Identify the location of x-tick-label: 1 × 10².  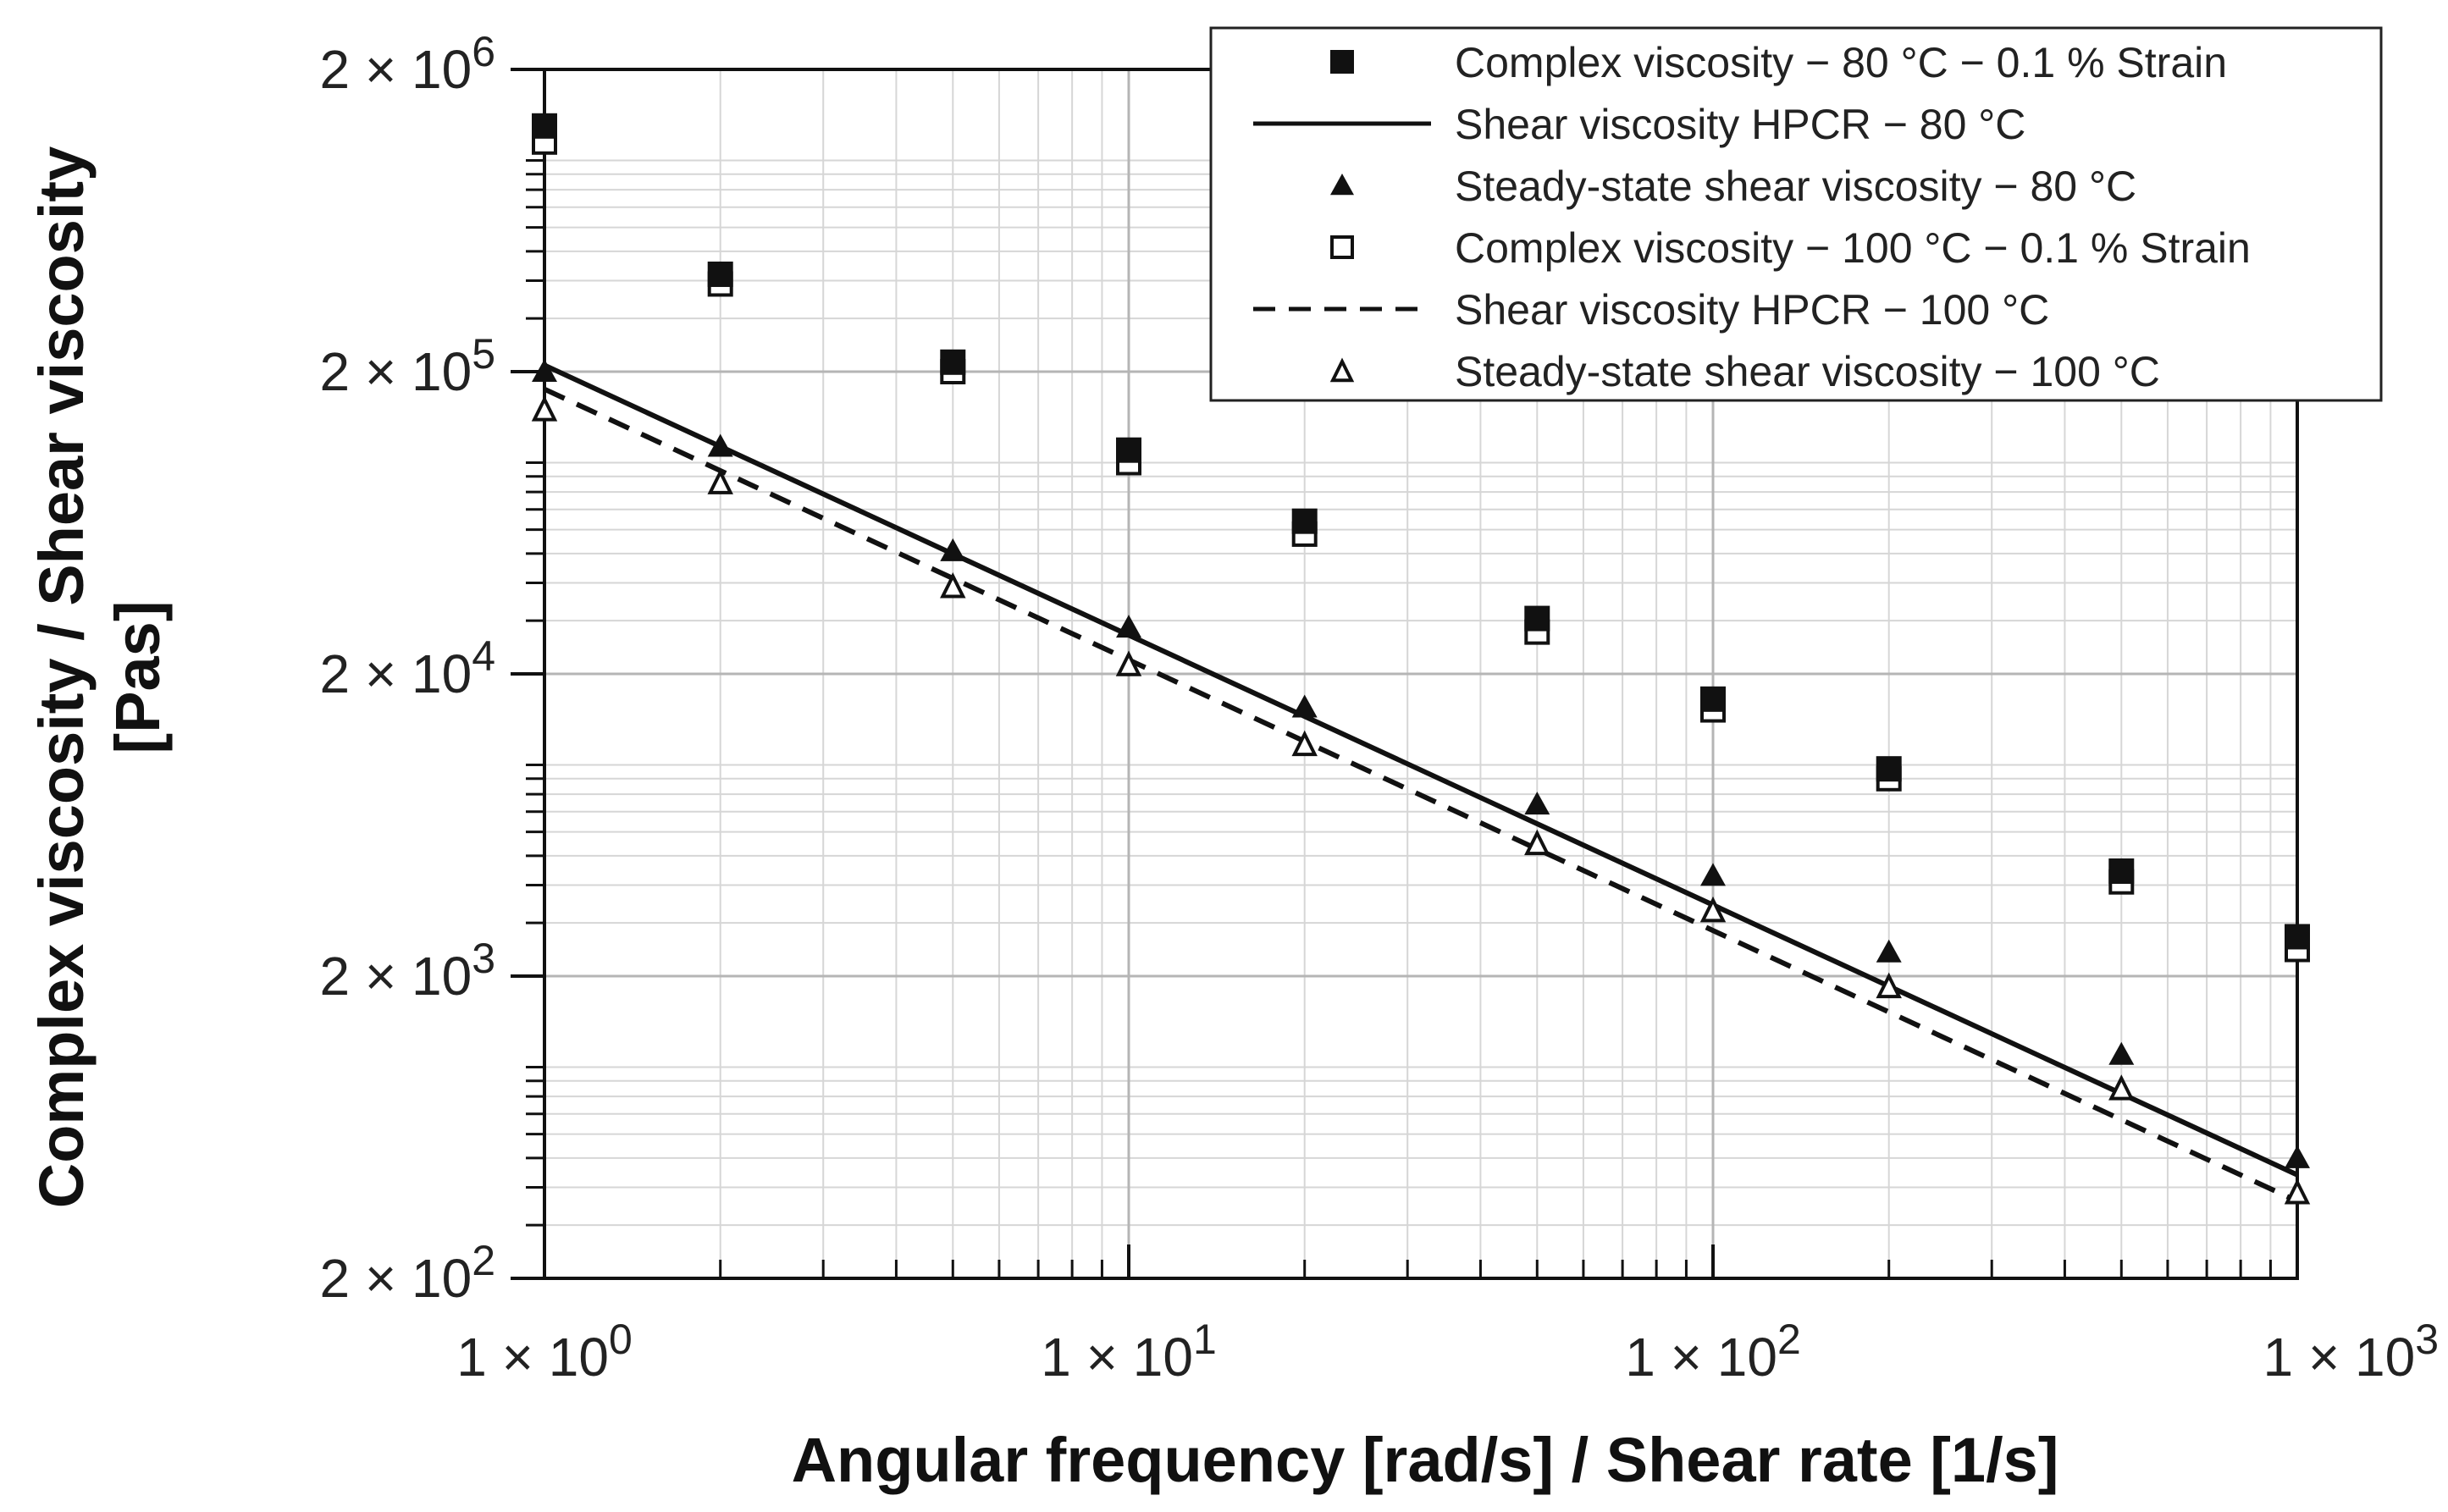
(1713, 1352).